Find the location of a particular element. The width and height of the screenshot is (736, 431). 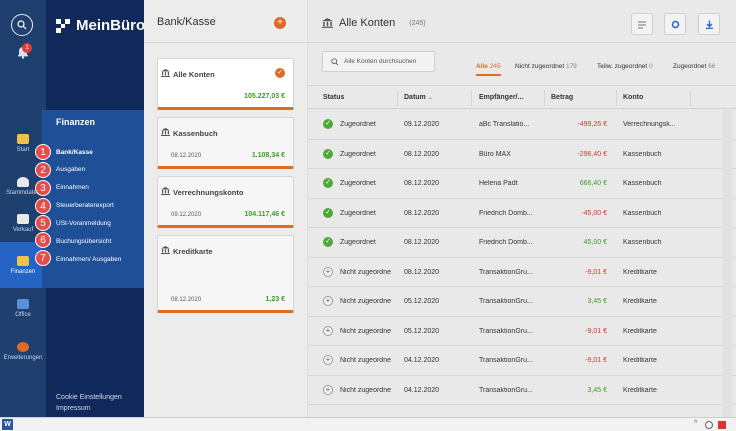

filter-count: 0 is located at coordinates (651, 66).